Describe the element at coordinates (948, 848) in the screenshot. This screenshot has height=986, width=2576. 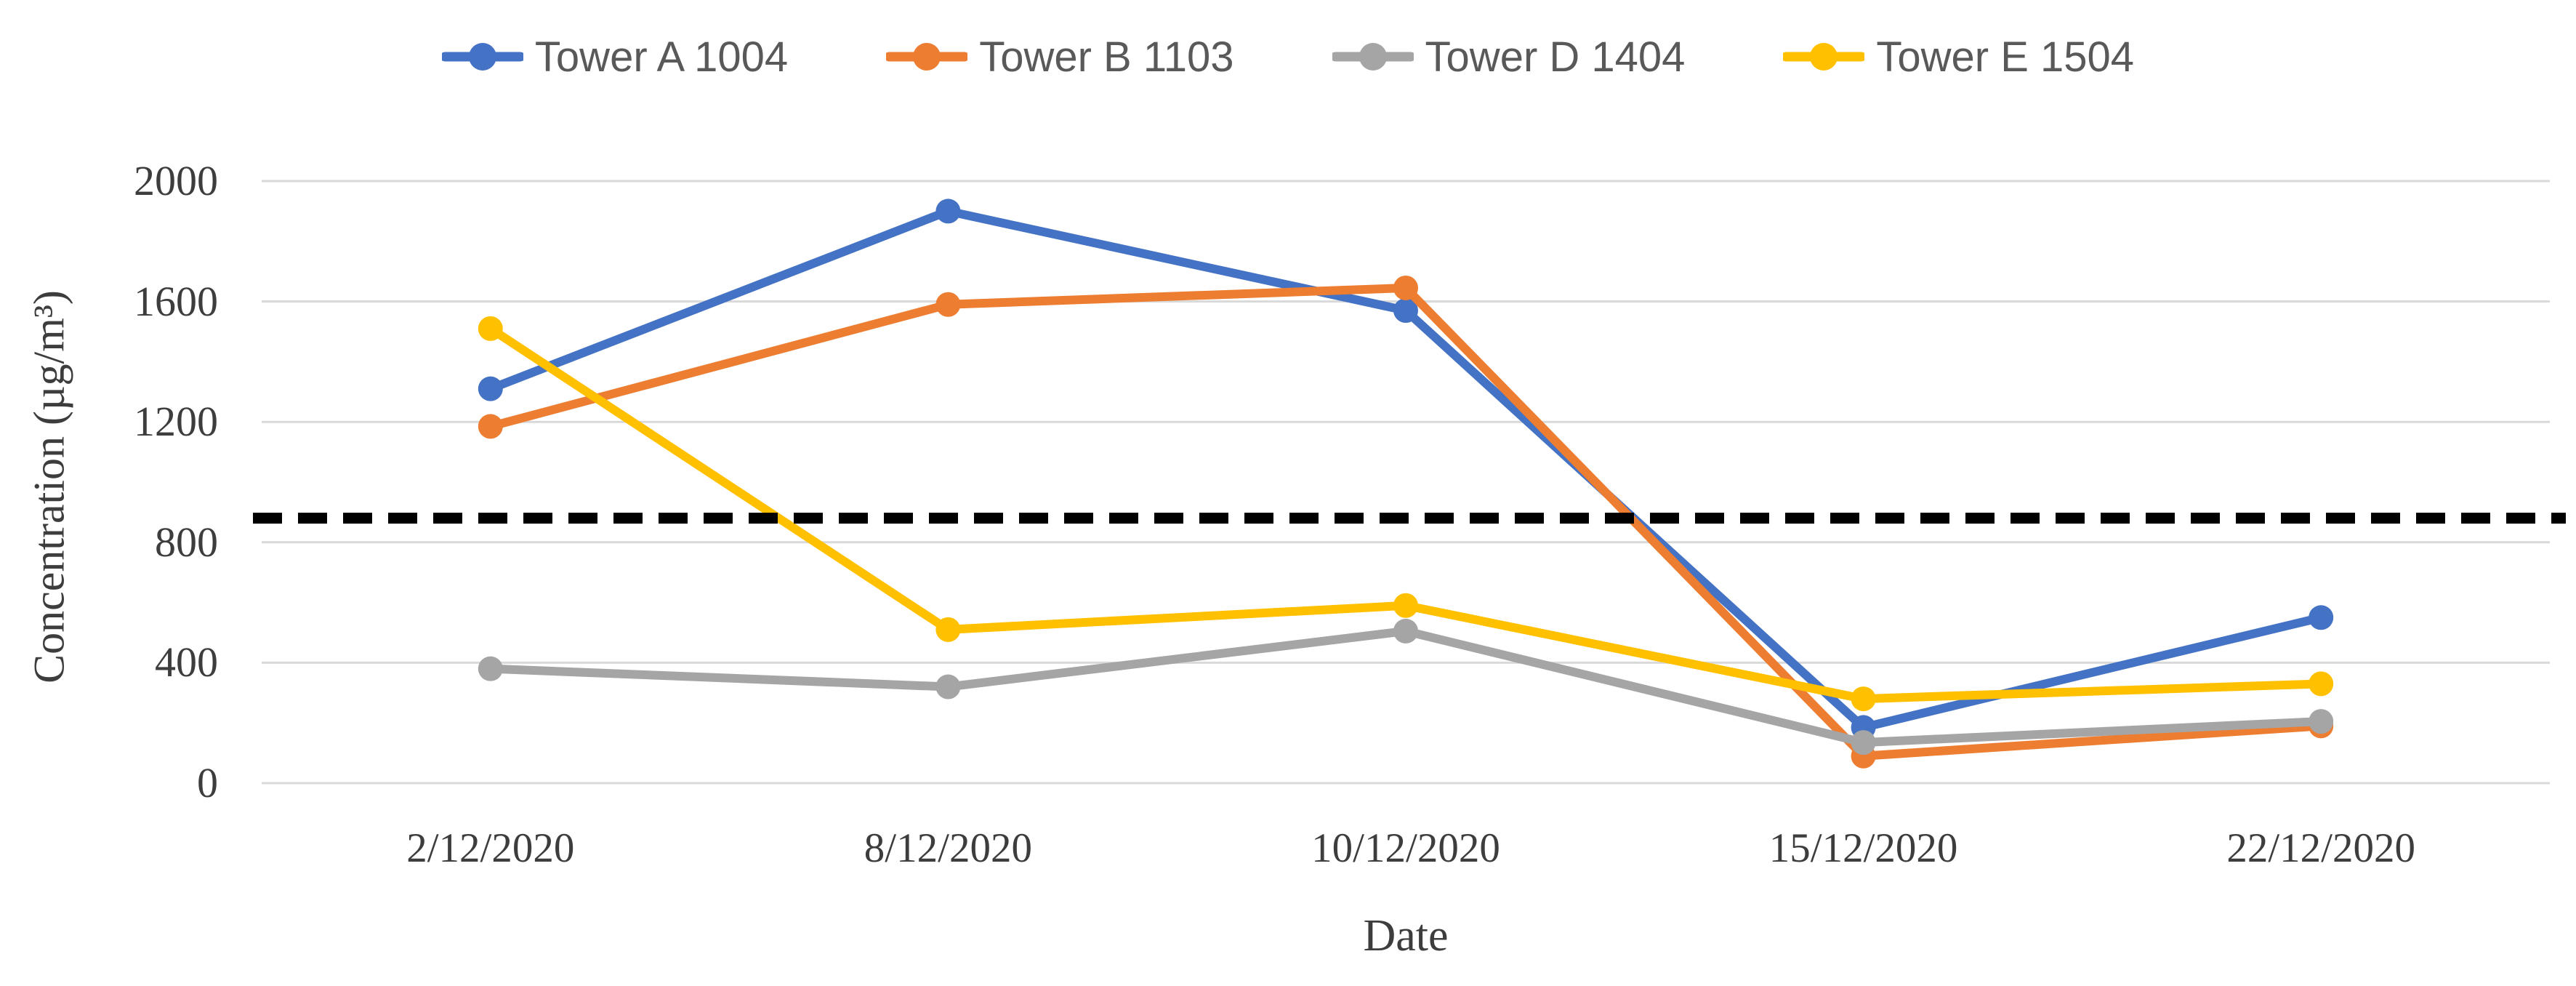
I see `x-tick-label: 8/12/2020` at that location.